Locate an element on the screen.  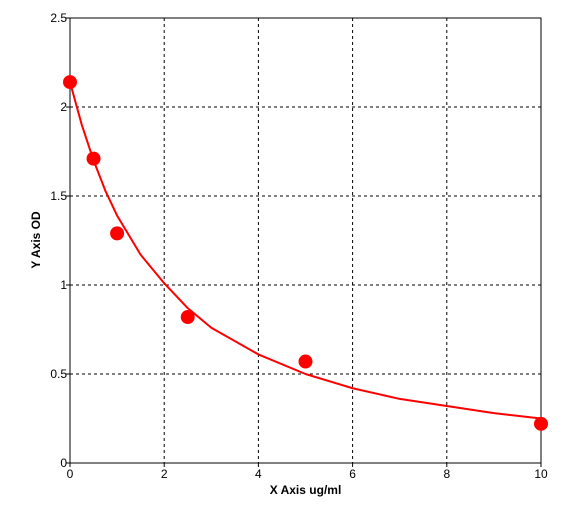
x-tick-label: 8 is located at coordinates (446, 474).